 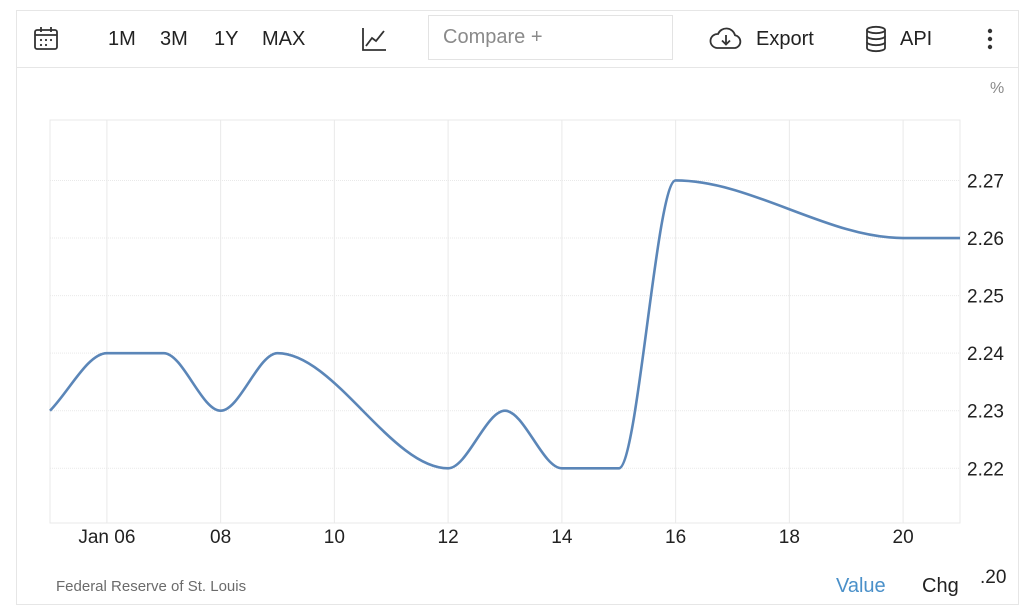 I want to click on x-tick-label: 18, so click(x=789, y=537).